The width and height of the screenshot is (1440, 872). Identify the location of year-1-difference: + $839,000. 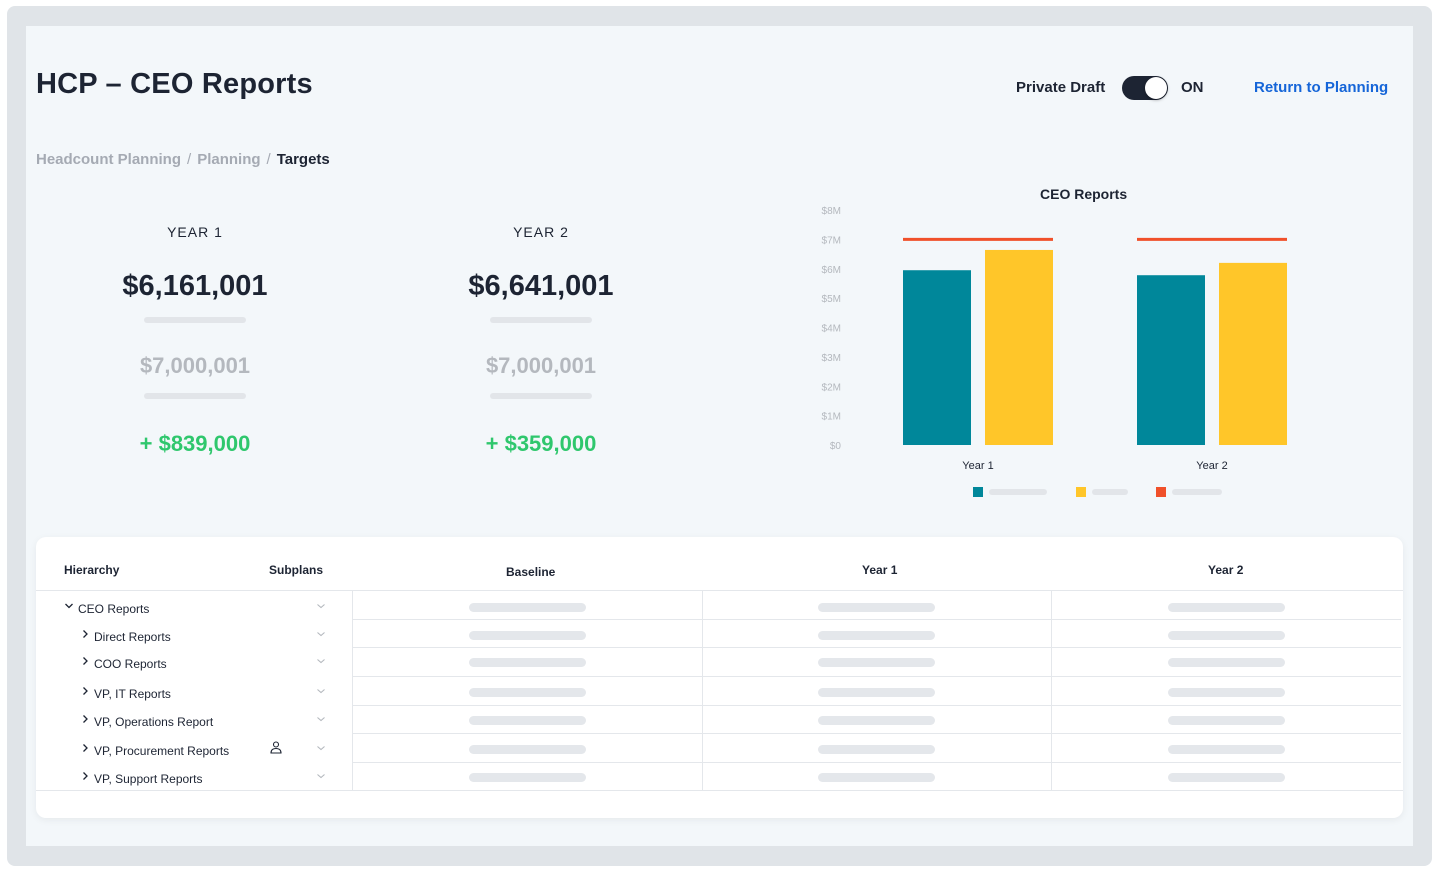
(195, 443).